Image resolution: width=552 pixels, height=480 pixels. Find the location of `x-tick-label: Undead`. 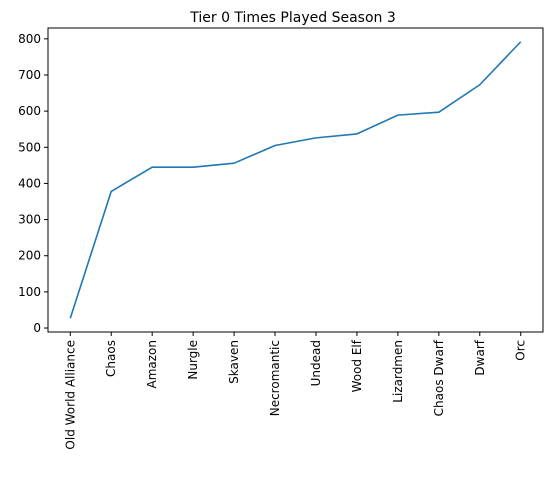

x-tick-label: Undead is located at coordinates (316, 363).